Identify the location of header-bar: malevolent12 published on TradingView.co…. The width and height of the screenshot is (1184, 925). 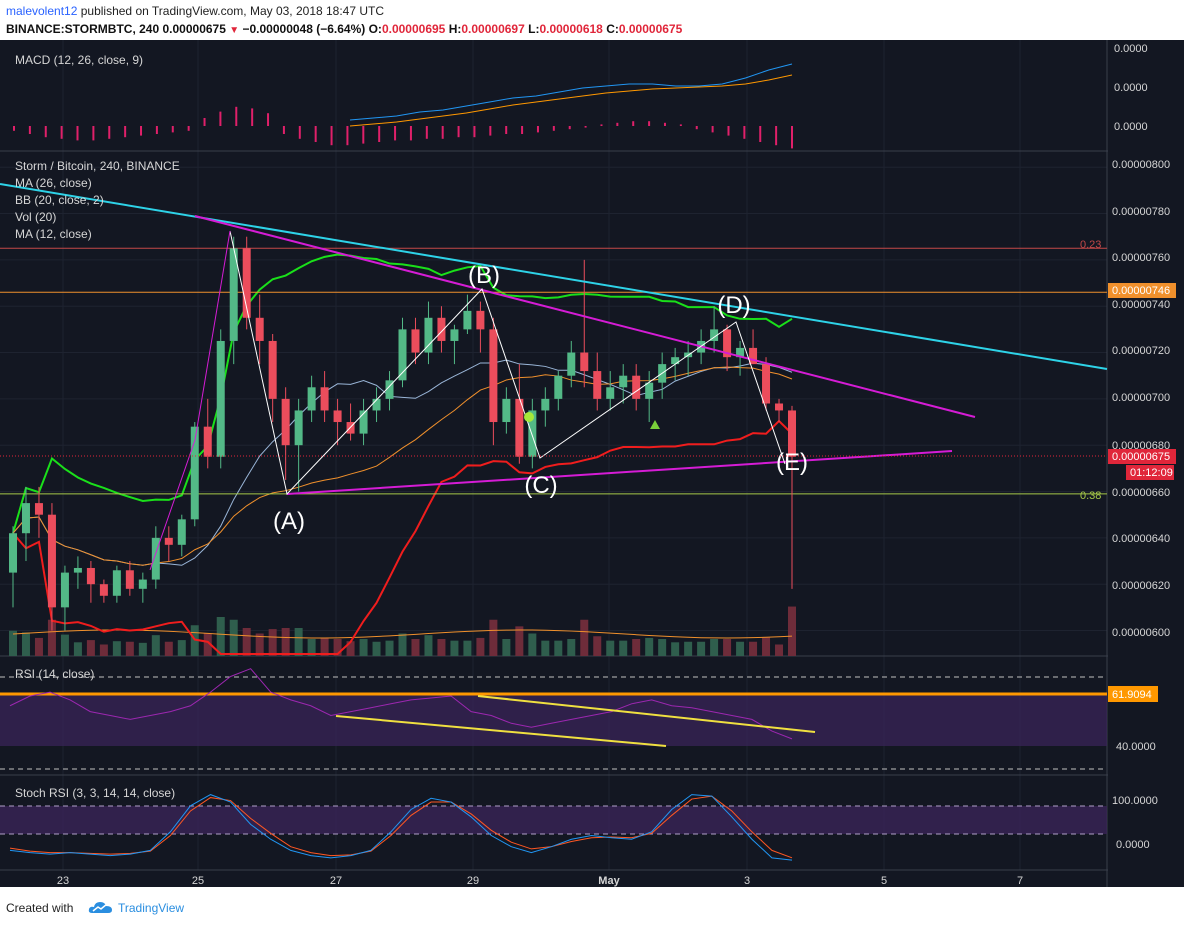
(592, 20).